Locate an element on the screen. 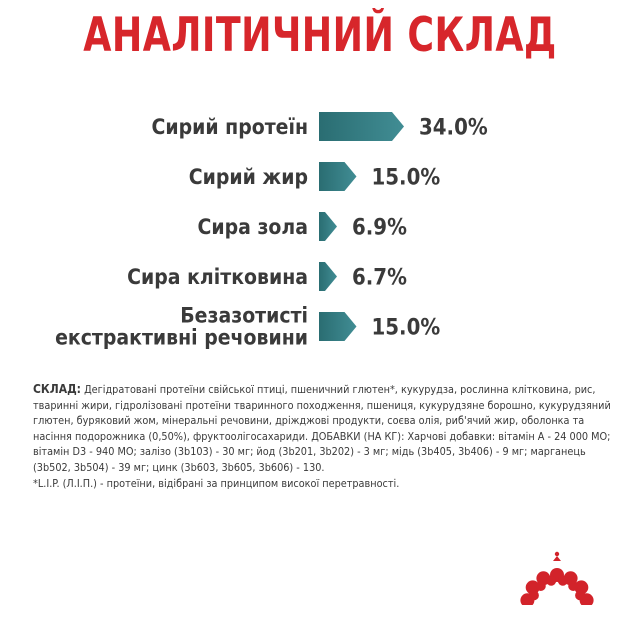 This screenshot has height=630, width=640. value-label: 6.7% is located at coordinates (379, 278).